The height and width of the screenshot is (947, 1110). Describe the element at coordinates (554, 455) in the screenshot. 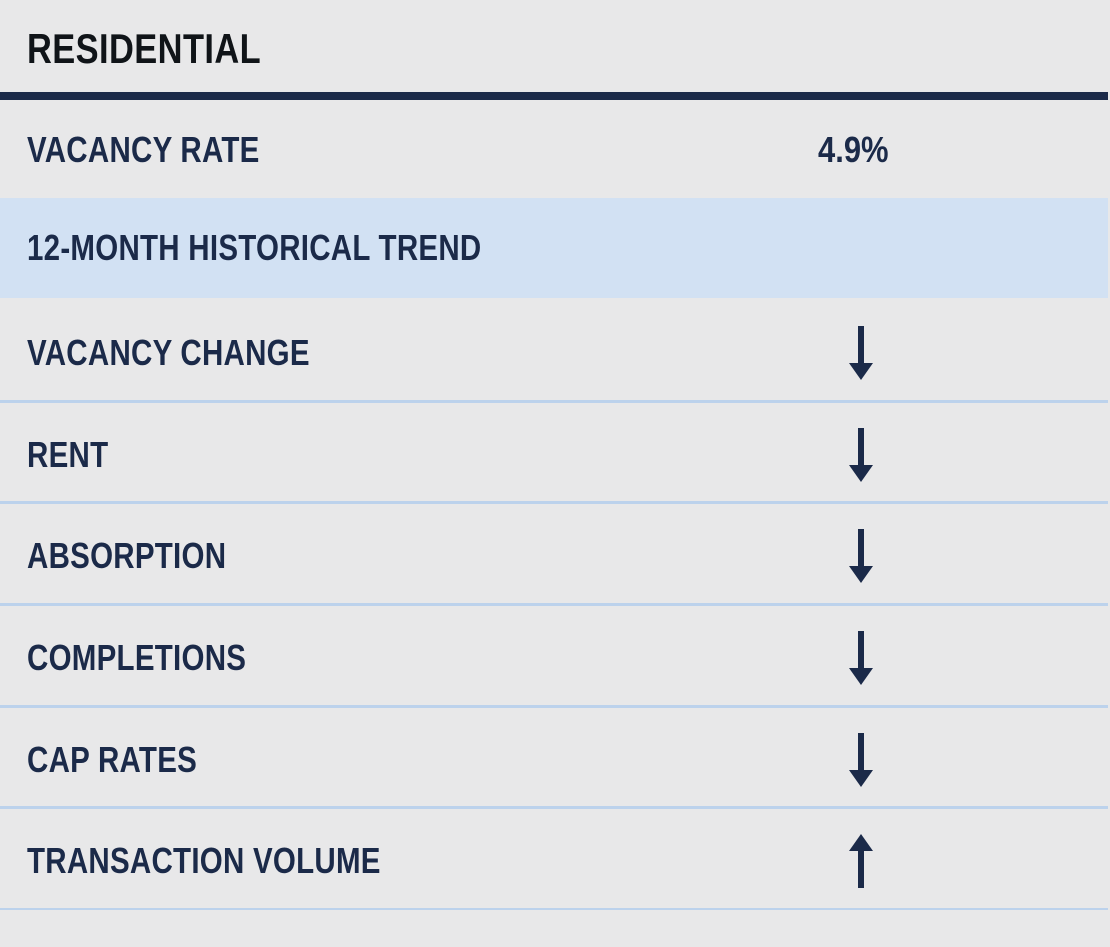

I see `trend-row-rent: RENT` at that location.